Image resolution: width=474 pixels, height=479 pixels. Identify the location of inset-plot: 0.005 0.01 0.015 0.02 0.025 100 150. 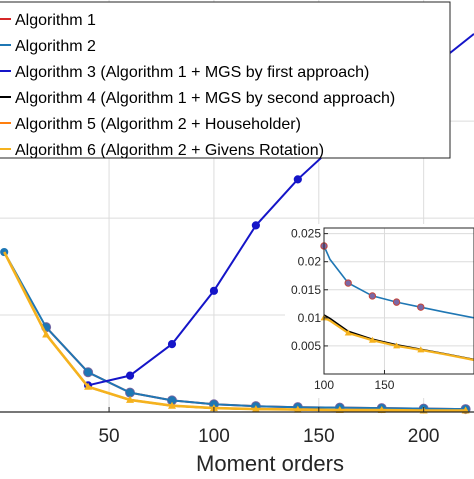
(379, 311).